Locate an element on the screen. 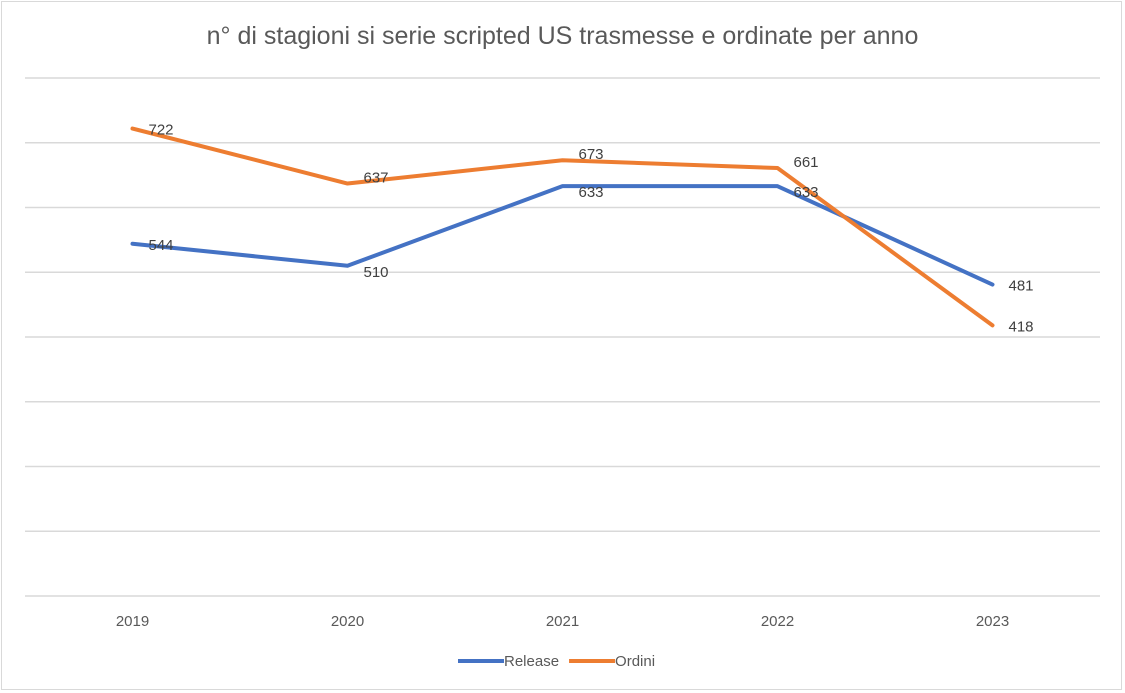  x-tick-label: 2023 is located at coordinates (992, 621).